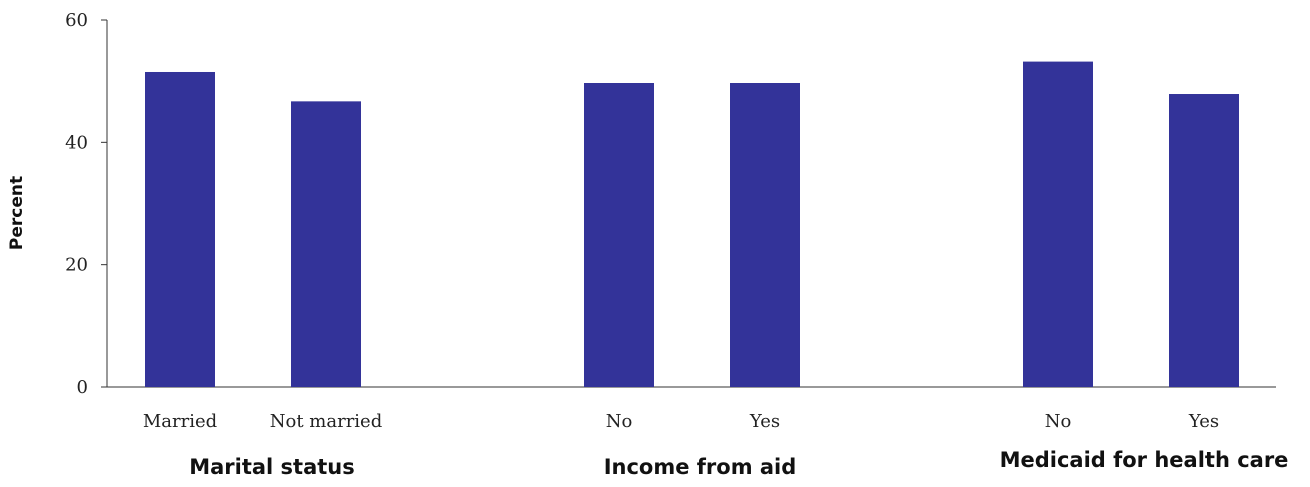  What do you see at coordinates (700, 467) in the screenshot?
I see `group-title-1: Income from aid` at bounding box center [700, 467].